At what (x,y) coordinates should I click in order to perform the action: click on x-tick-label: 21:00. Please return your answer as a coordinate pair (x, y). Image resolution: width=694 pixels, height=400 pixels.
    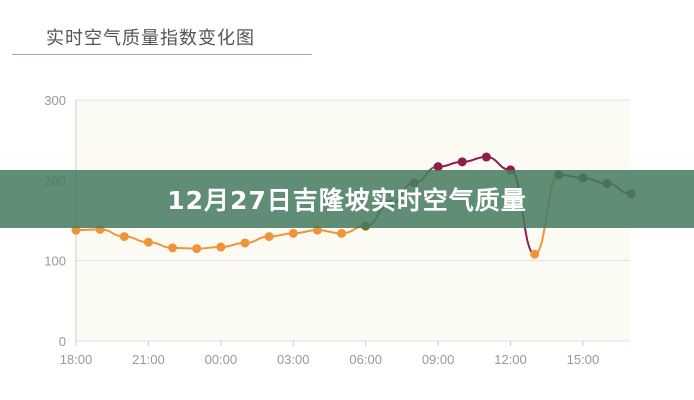
    Looking at the image, I should click on (148, 359).